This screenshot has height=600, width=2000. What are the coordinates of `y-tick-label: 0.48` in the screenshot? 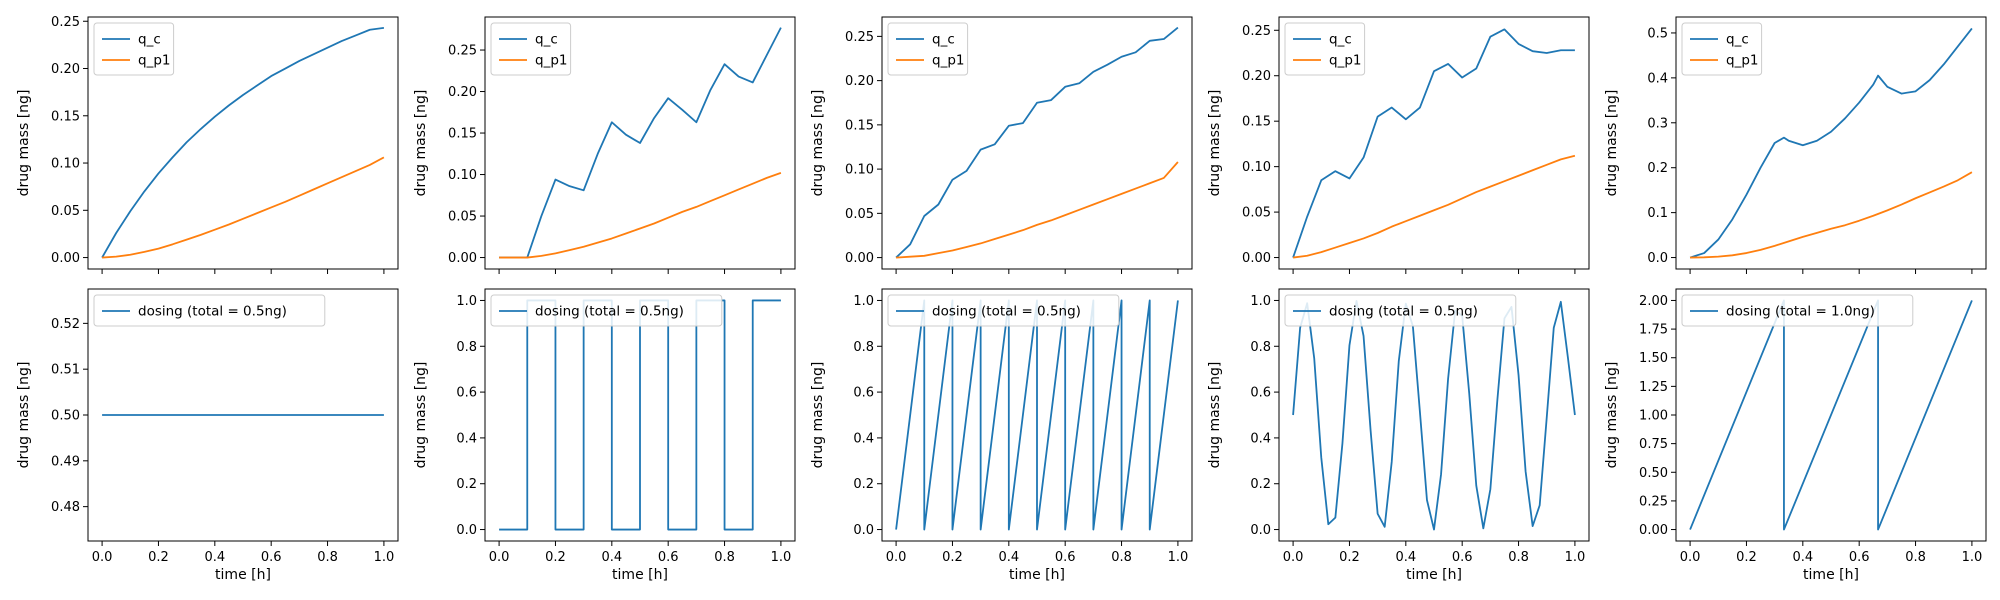 It's located at (65, 507).